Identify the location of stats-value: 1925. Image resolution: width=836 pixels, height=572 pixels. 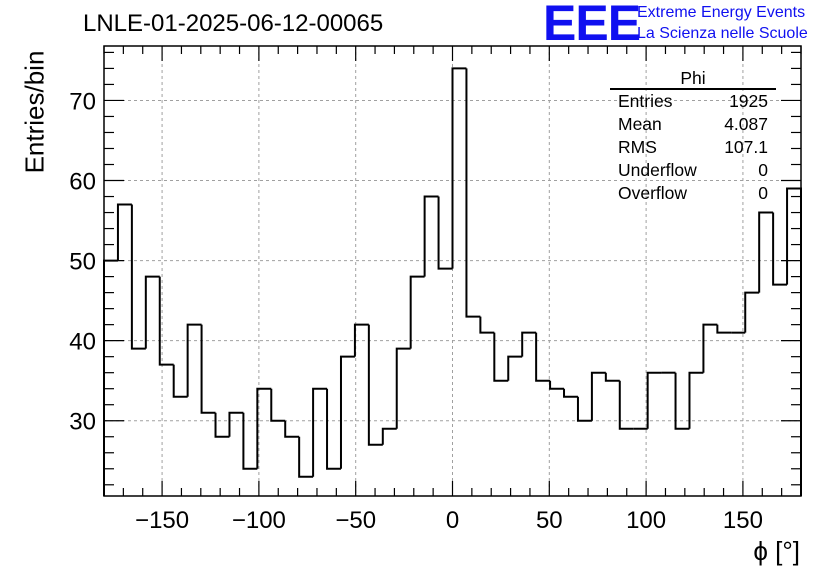
(748, 101).